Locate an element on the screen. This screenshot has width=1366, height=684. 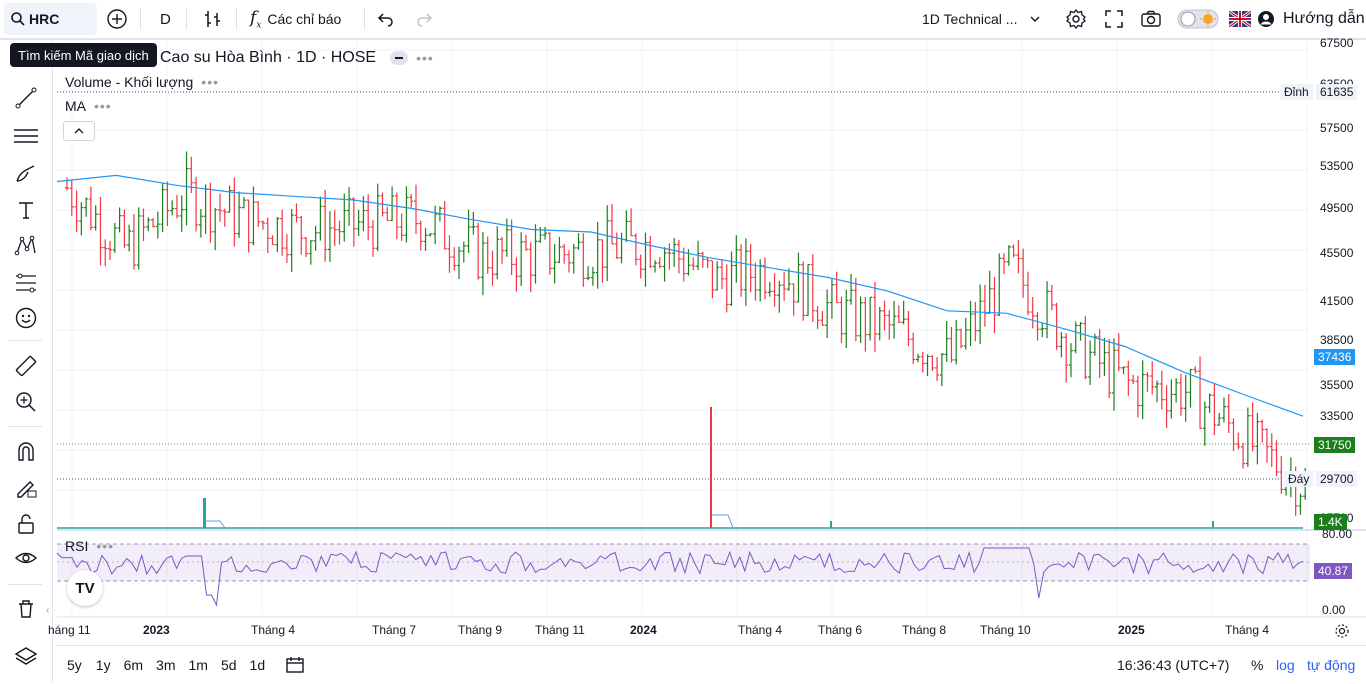
indicators-button: fx Các chỉ báo is located at coordinates (295, 19).